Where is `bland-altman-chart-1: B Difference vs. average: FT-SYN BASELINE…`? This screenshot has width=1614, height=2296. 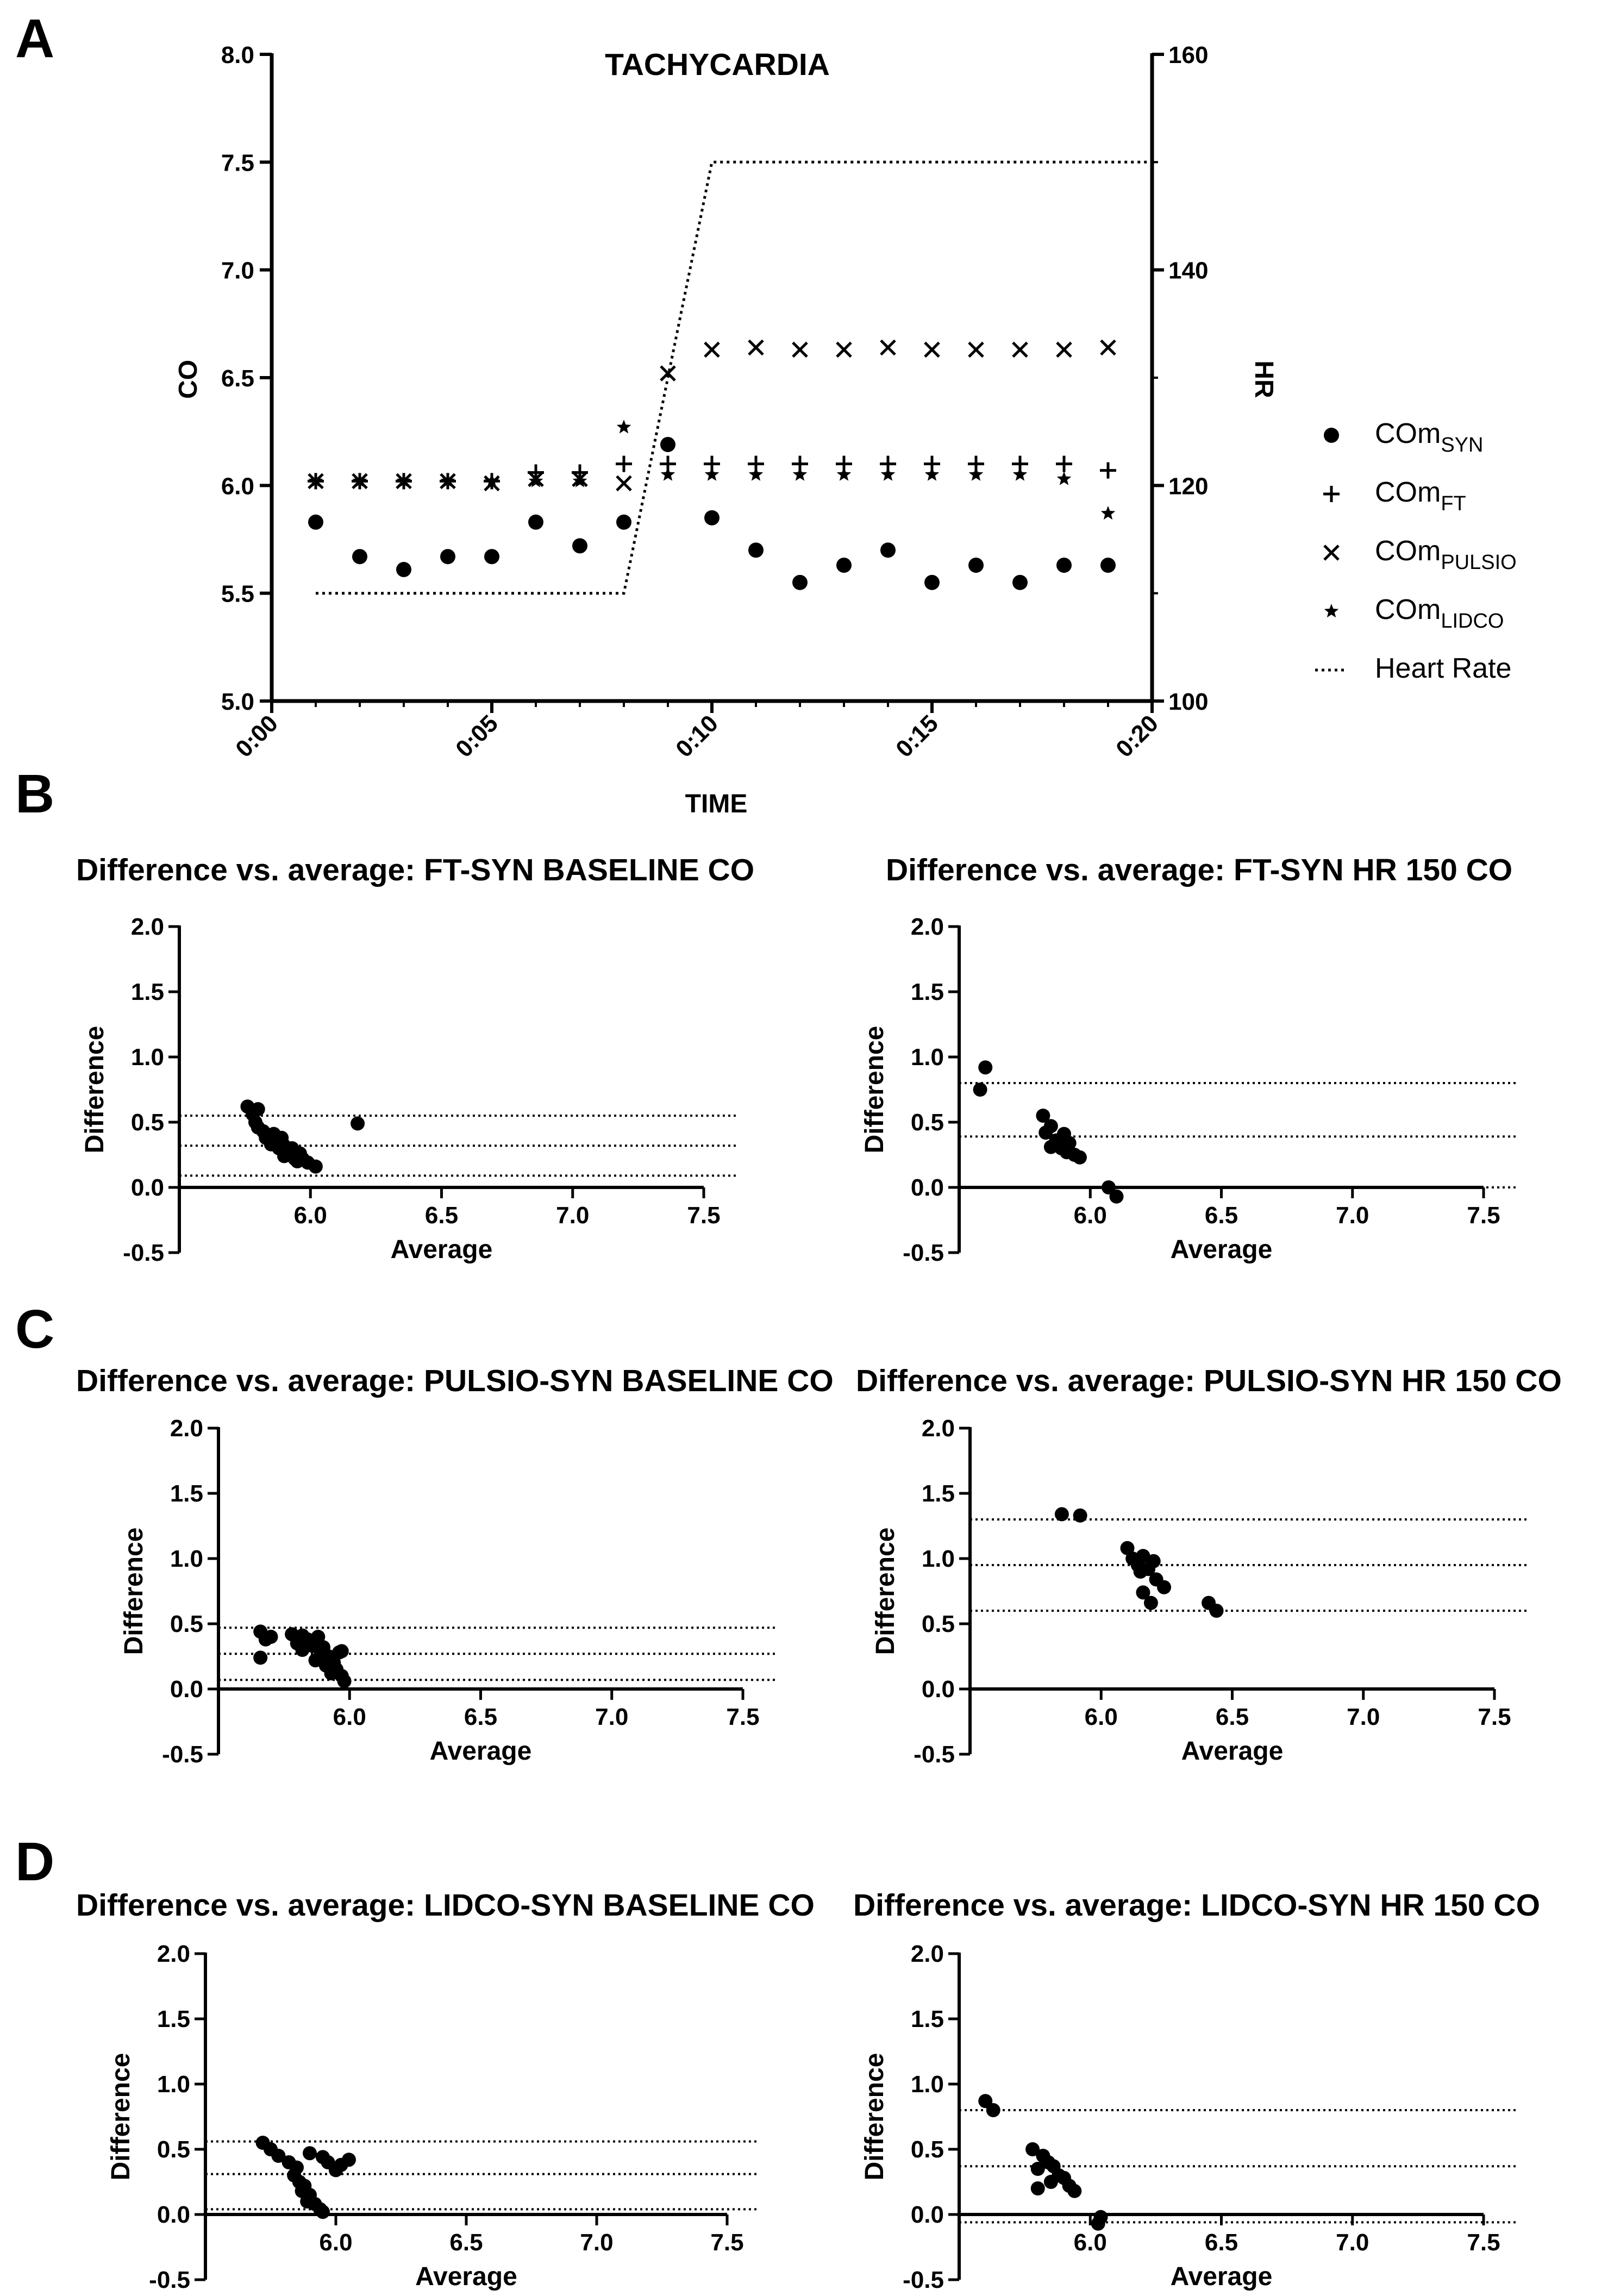
bland-altman-chart-1: B Difference vs. average: FT-SYN BASELINE… is located at coordinates (384, 1015).